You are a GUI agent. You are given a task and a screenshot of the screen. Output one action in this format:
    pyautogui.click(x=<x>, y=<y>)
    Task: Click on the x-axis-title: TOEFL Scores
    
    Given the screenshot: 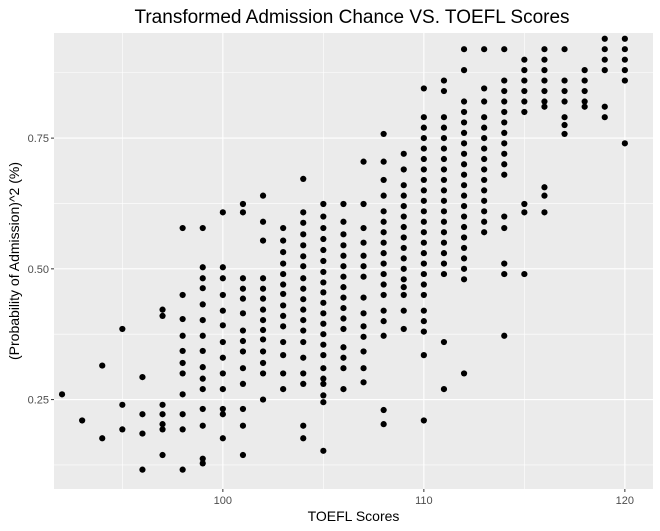 What is the action you would take?
    pyautogui.click(x=354, y=516)
    